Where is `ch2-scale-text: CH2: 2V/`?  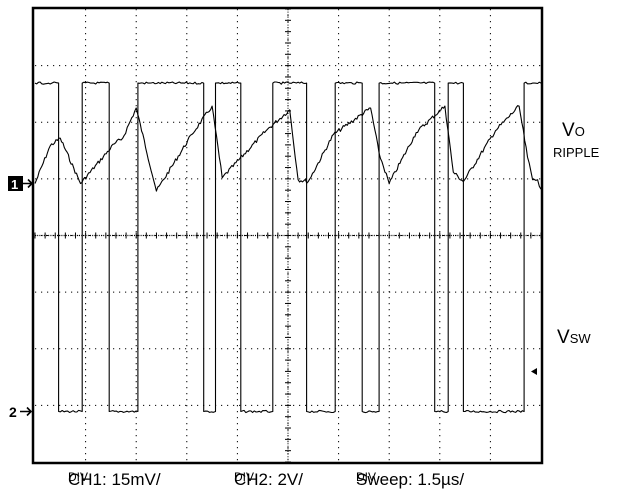
ch2-scale-text: CH2: 2V/ is located at coordinates (268, 479).